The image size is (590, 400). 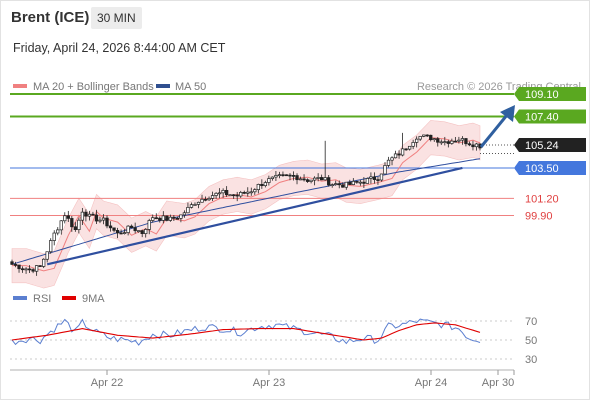 I want to click on timeframe-badge: 30 MIN, so click(x=116, y=18).